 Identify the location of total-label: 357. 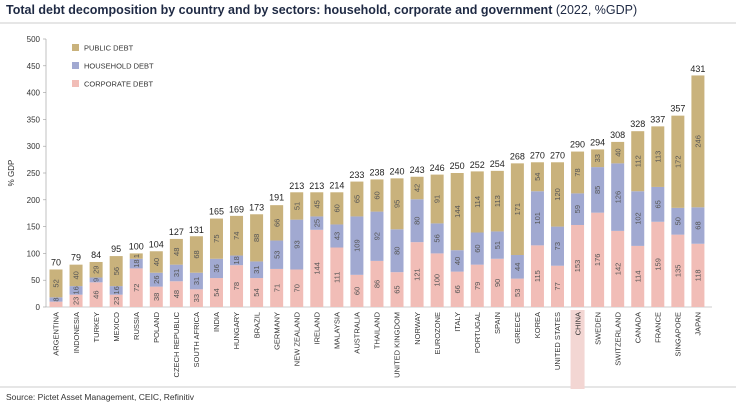
(677, 109).